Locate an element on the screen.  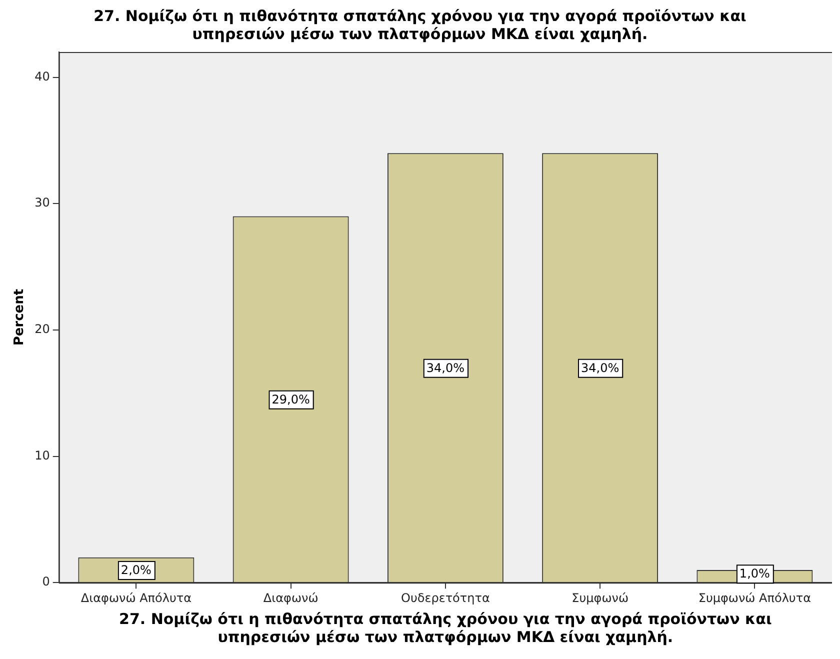
y-axis-title: Percent is located at coordinates (20, 317).